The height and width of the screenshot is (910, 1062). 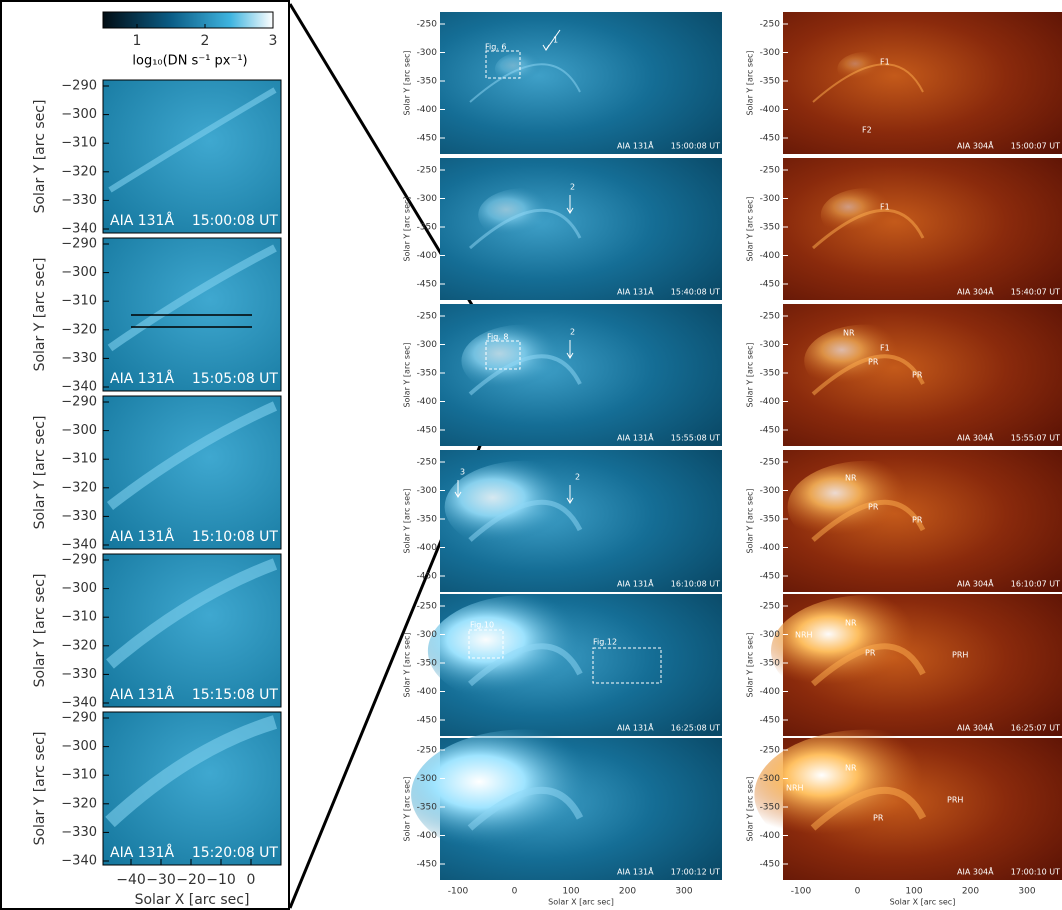 I want to click on time-label: 15:00:07 UT, so click(x=1035, y=146).